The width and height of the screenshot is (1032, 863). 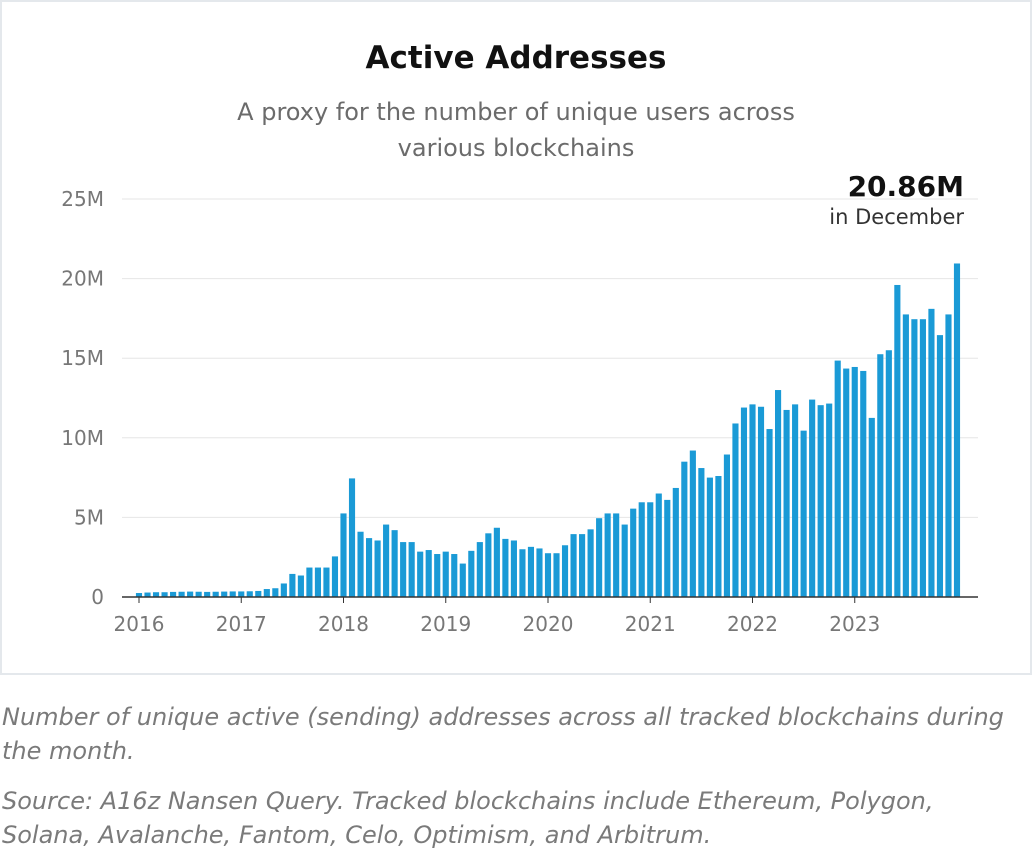 I want to click on x-tick-label: 2023, so click(x=854, y=624).